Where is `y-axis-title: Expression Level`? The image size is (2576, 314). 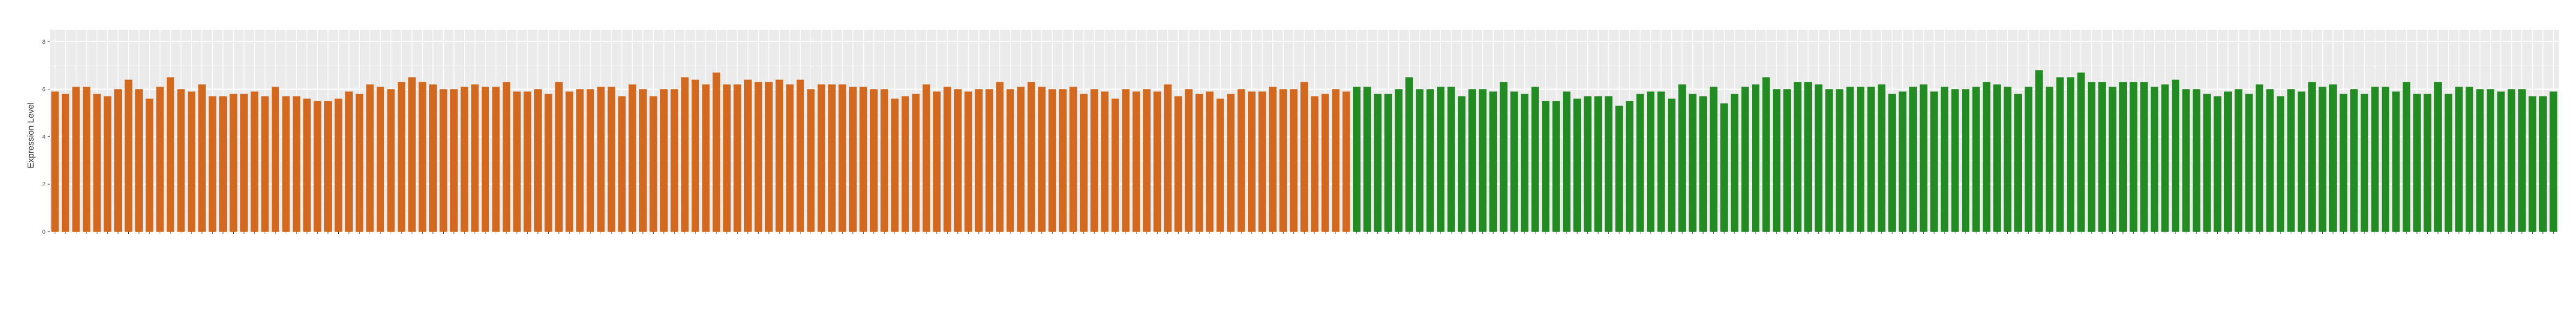 y-axis-title: Expression Level is located at coordinates (31, 135).